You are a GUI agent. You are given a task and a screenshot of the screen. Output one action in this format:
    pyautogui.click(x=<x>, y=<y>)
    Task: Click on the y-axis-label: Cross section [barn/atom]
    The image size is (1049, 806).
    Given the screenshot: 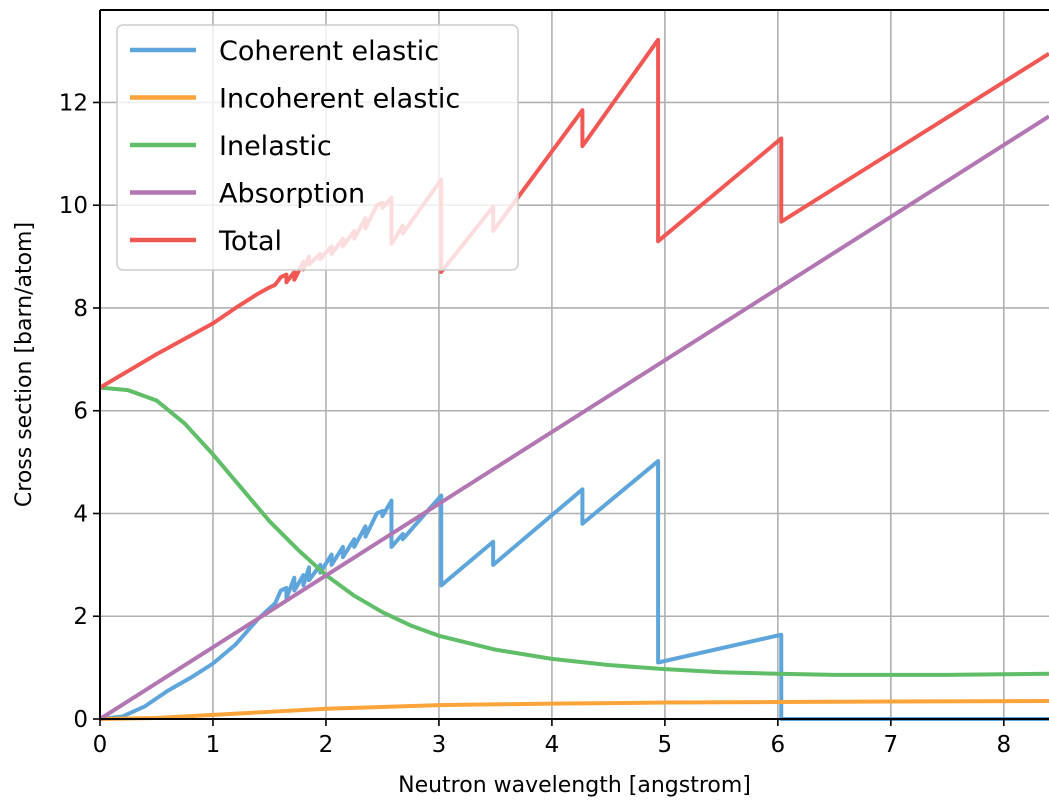 What is the action you would take?
    pyautogui.click(x=24, y=364)
    